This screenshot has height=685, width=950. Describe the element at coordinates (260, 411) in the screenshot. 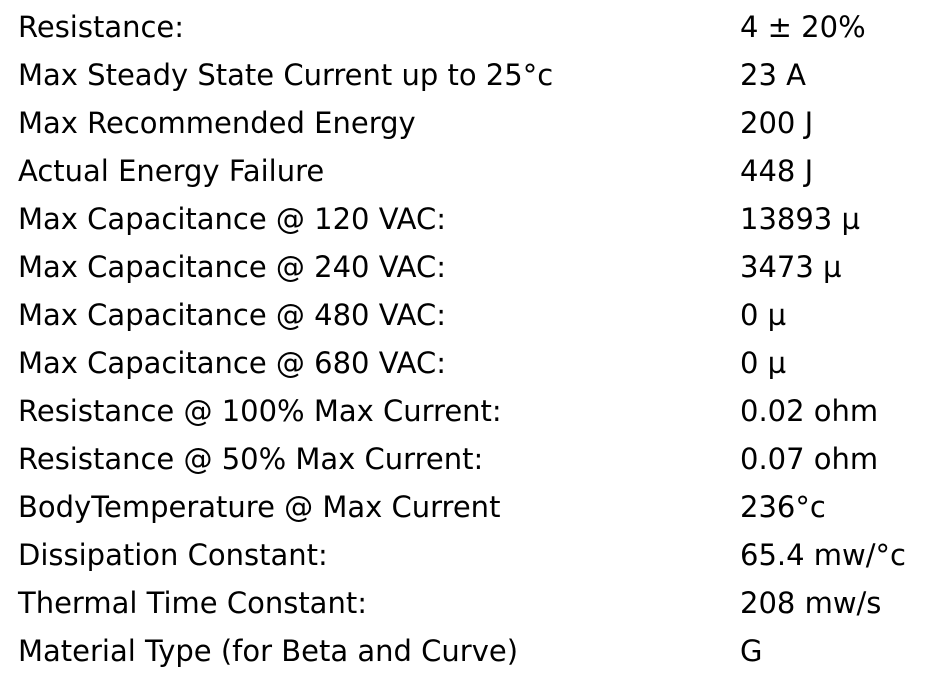

I see `spec-label: Resistance @ 100% Max Current:` at that location.